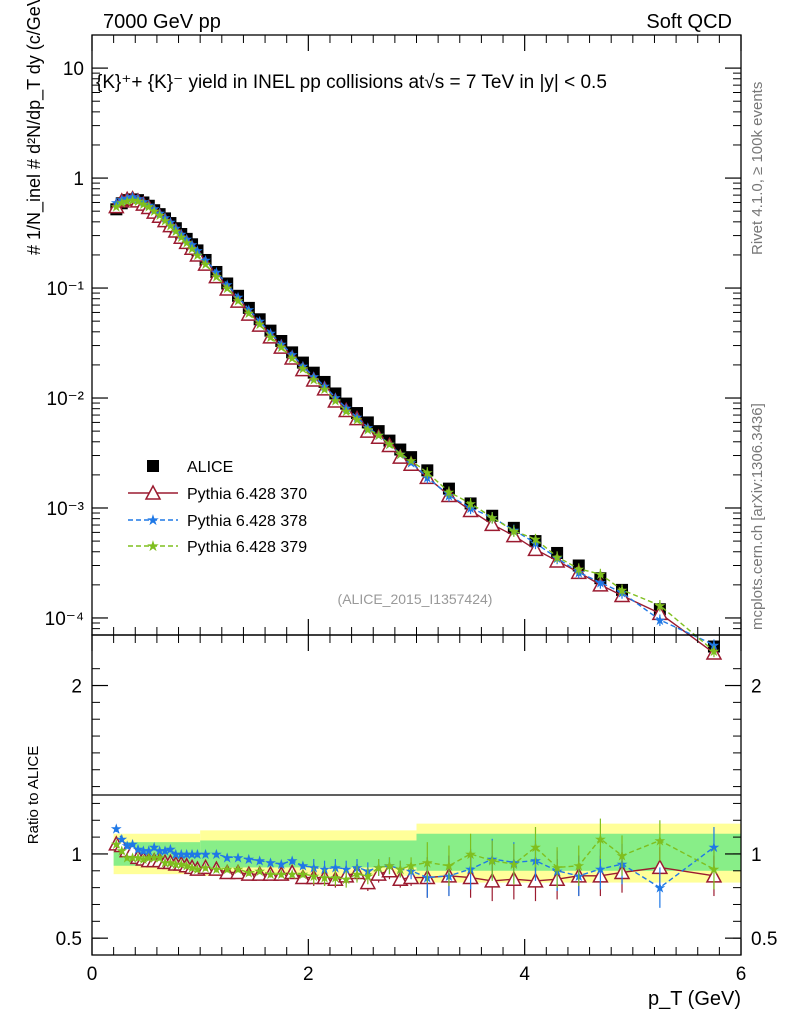 The height and width of the screenshot is (1024, 786). Describe the element at coordinates (69, 939) in the screenshot. I see `ratio-ytick-label-left: 0.5` at that location.